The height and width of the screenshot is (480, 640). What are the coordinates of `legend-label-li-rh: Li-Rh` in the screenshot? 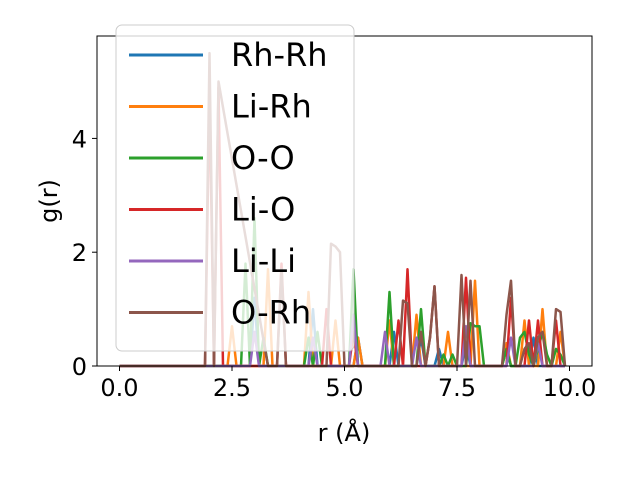 It's located at (271, 107).